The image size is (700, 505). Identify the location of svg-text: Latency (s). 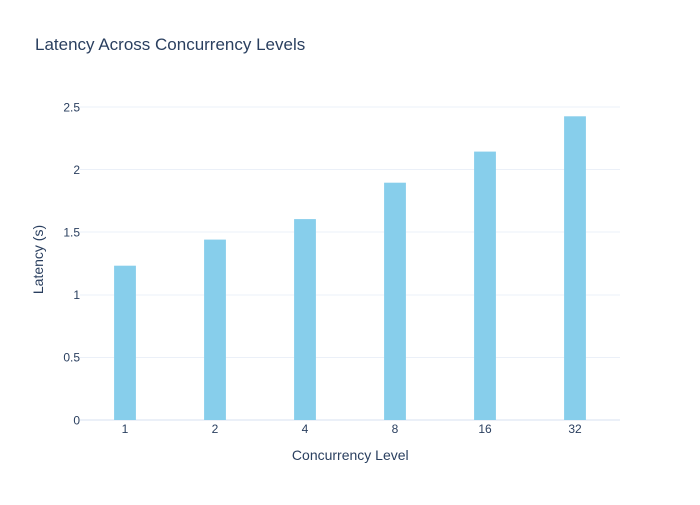
(38, 259).